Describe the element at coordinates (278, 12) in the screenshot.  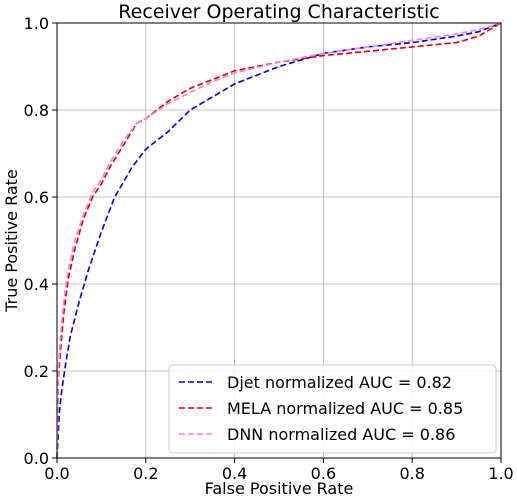
I see `chart-title: Receiver Operating Characteristic` at that location.